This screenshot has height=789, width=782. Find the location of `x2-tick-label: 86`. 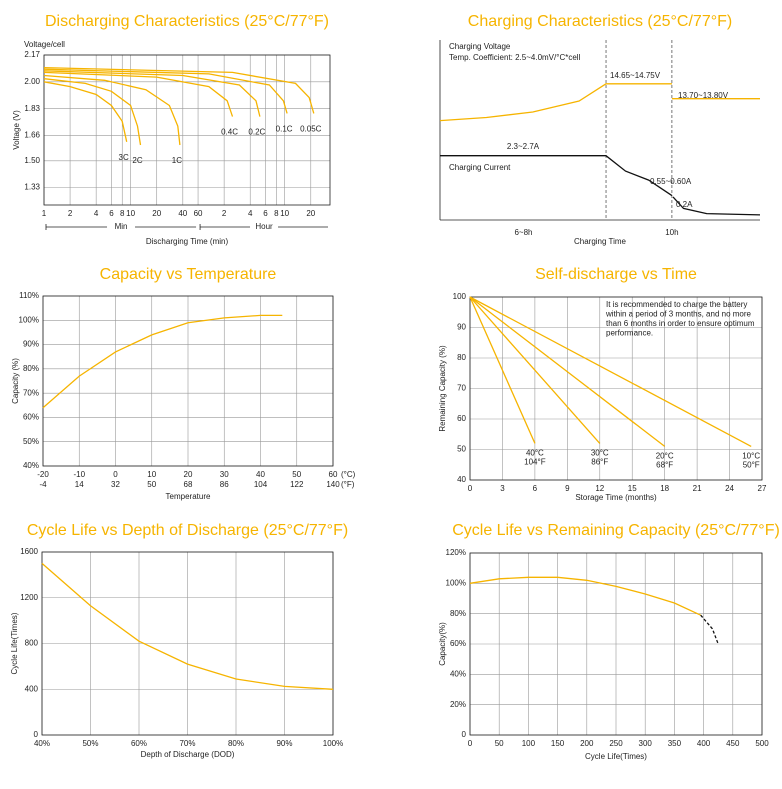

x2-tick-label: 86 is located at coordinates (224, 484).